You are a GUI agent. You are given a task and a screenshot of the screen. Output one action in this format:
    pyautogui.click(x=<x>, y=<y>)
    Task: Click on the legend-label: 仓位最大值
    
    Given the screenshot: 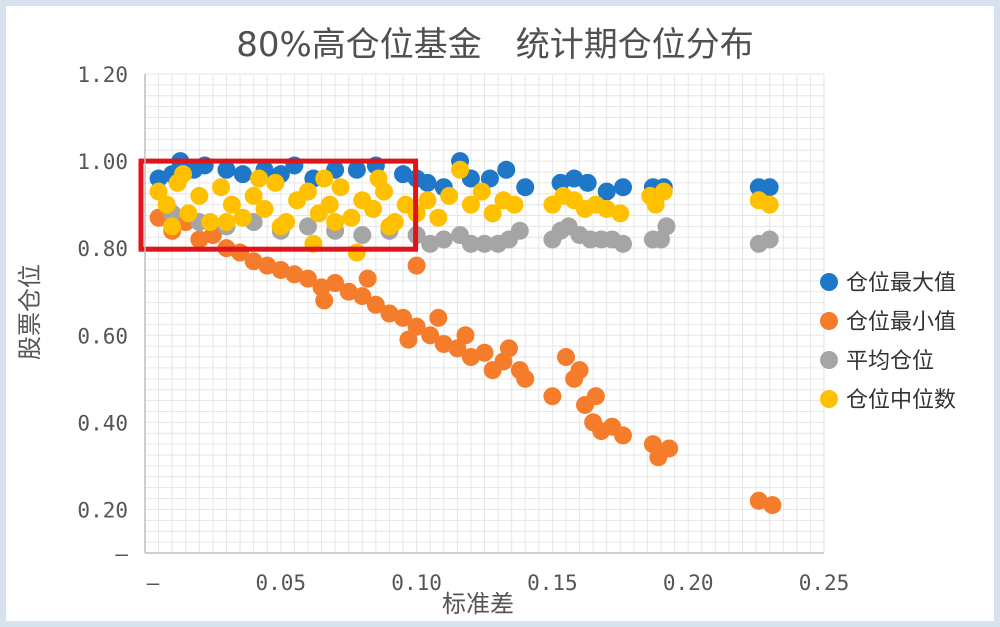 What is the action you would take?
    pyautogui.click(x=901, y=283)
    